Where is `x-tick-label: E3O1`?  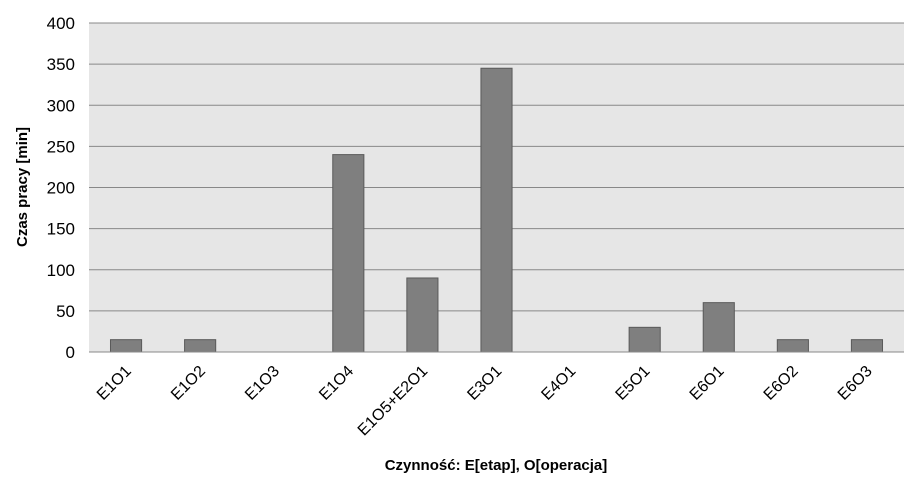 x-tick-label: E3O1 is located at coordinates (484, 383).